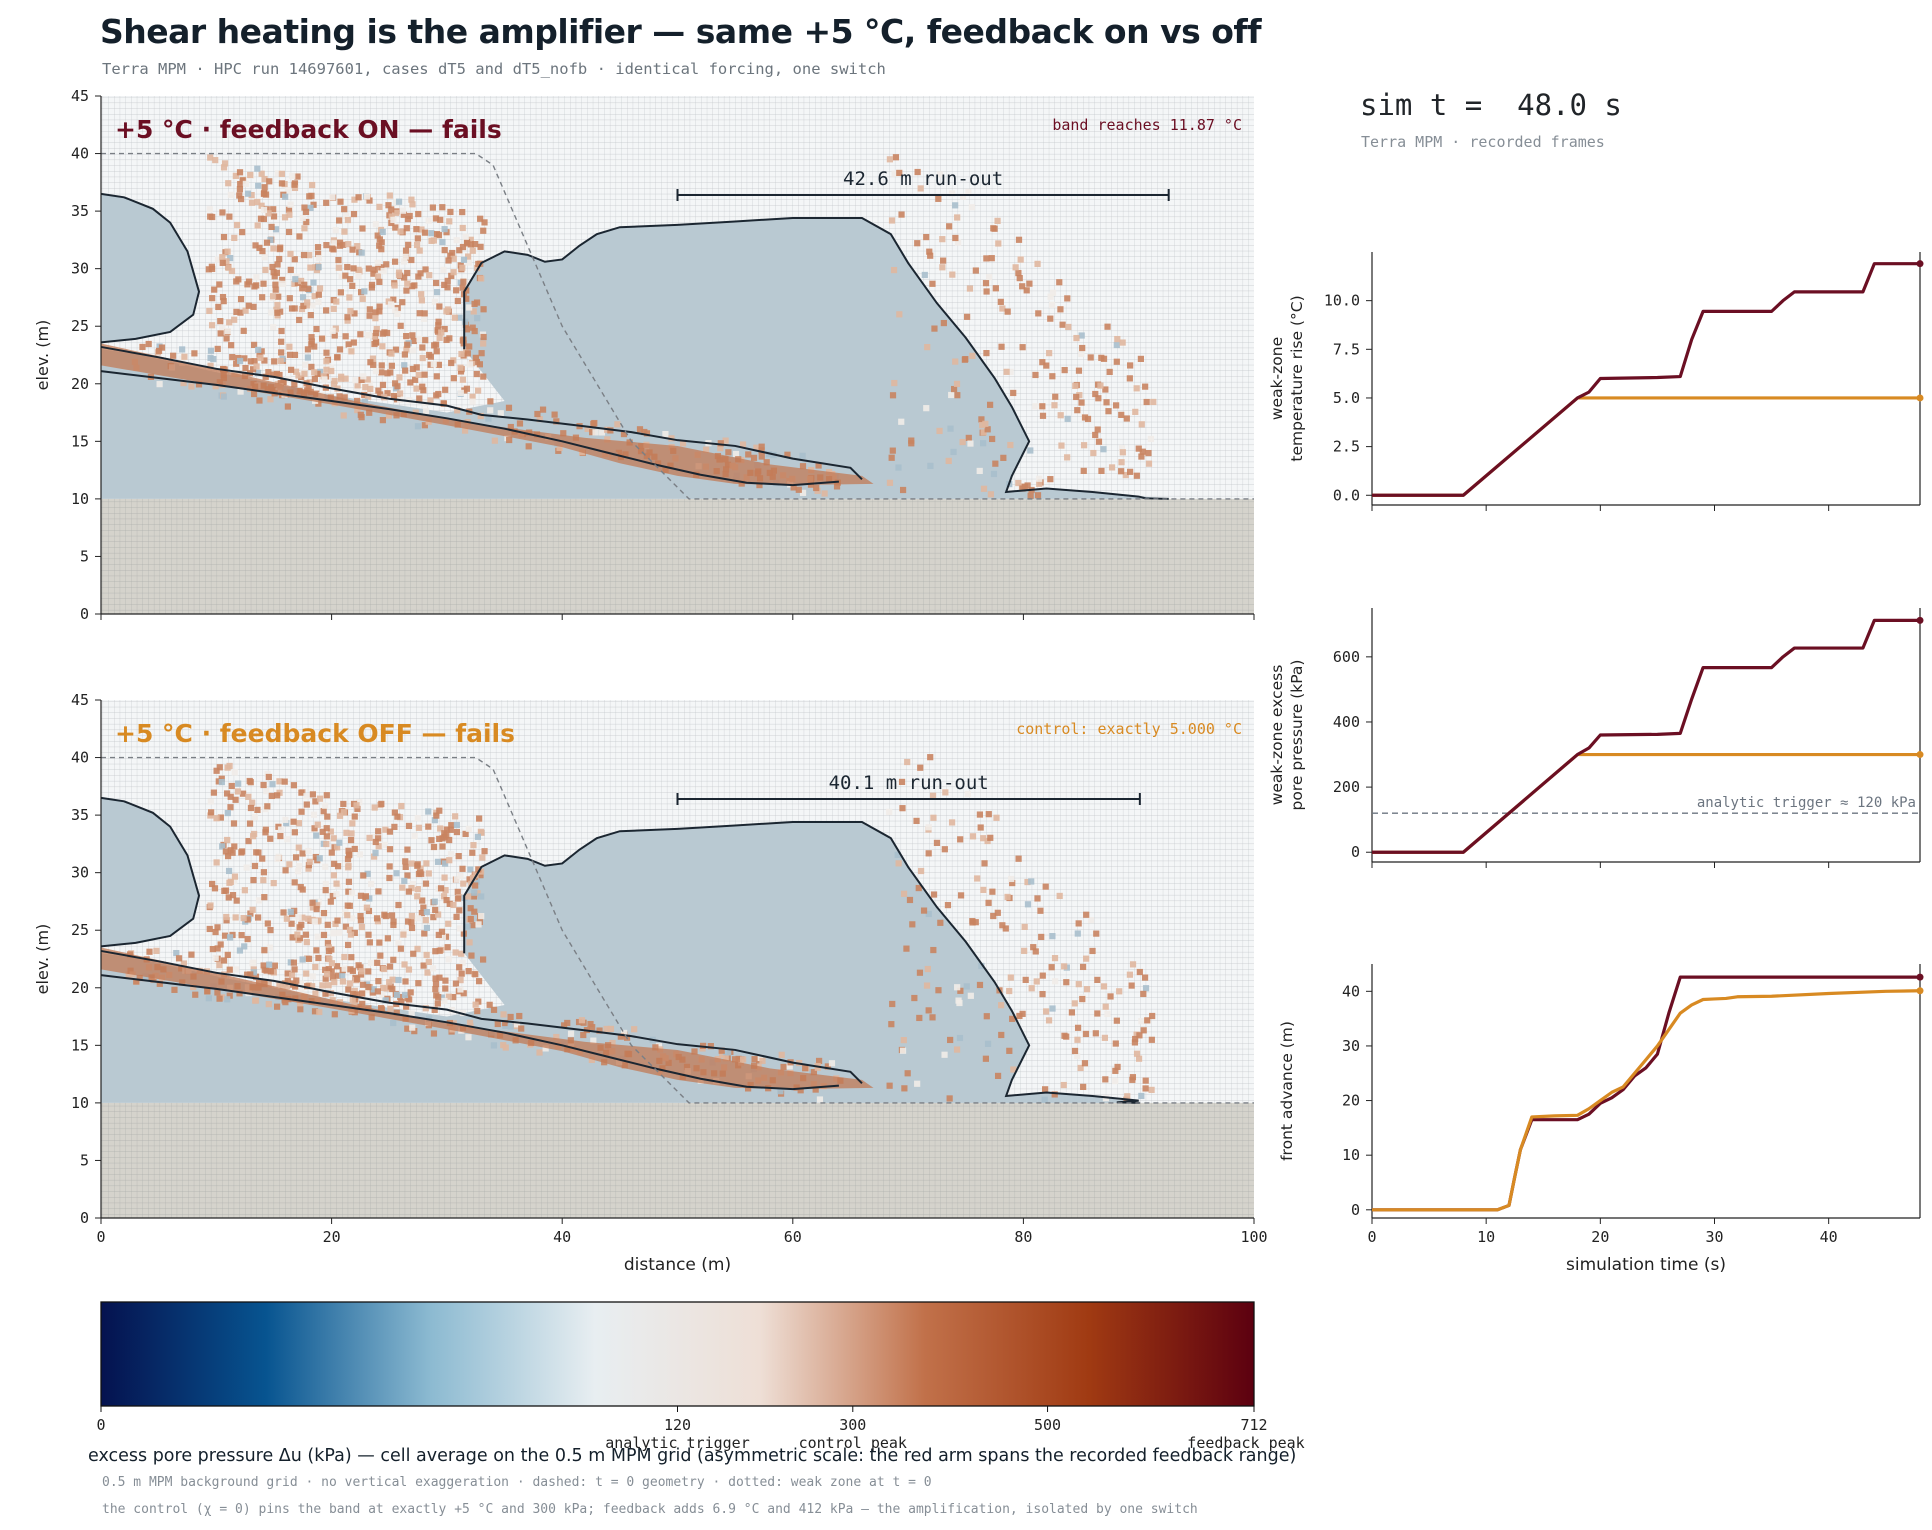 The width and height of the screenshot is (1932, 1530). I want to click on colorbar-tick-label: 300, so click(852, 1425).